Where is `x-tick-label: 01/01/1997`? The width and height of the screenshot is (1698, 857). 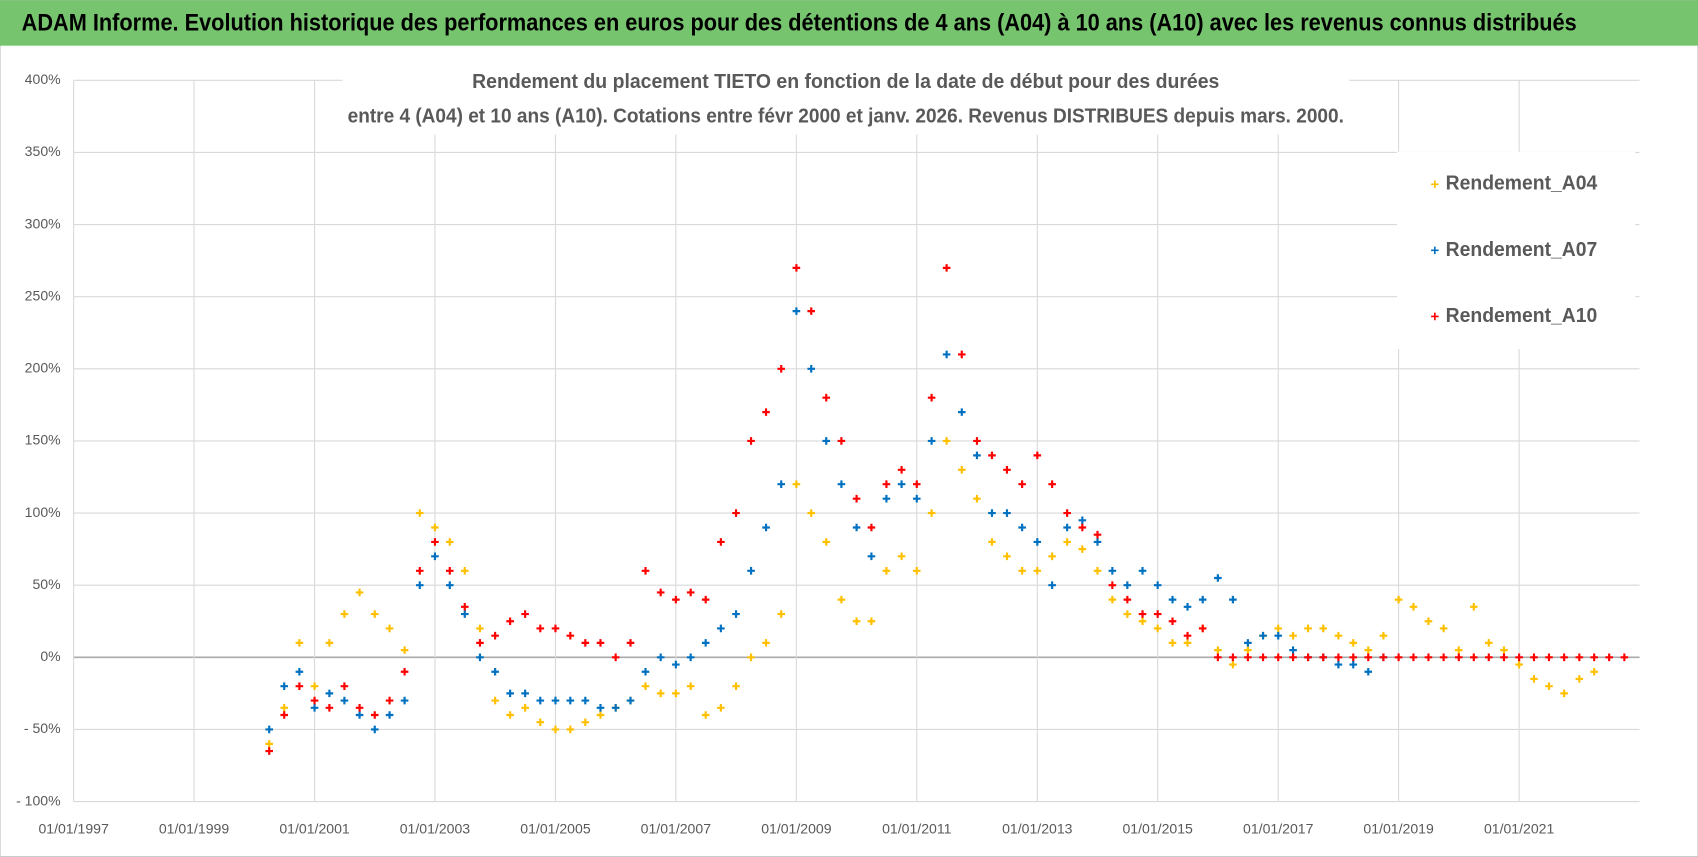 x-tick-label: 01/01/1997 is located at coordinates (73, 828).